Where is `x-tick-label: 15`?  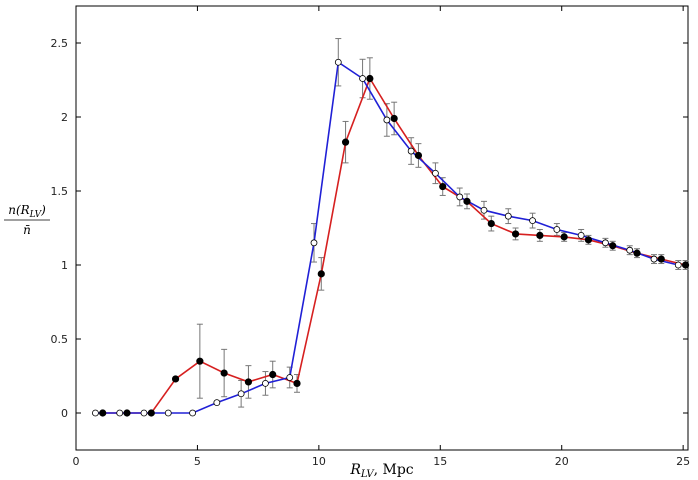 x-tick-label: 15 is located at coordinates (440, 461).